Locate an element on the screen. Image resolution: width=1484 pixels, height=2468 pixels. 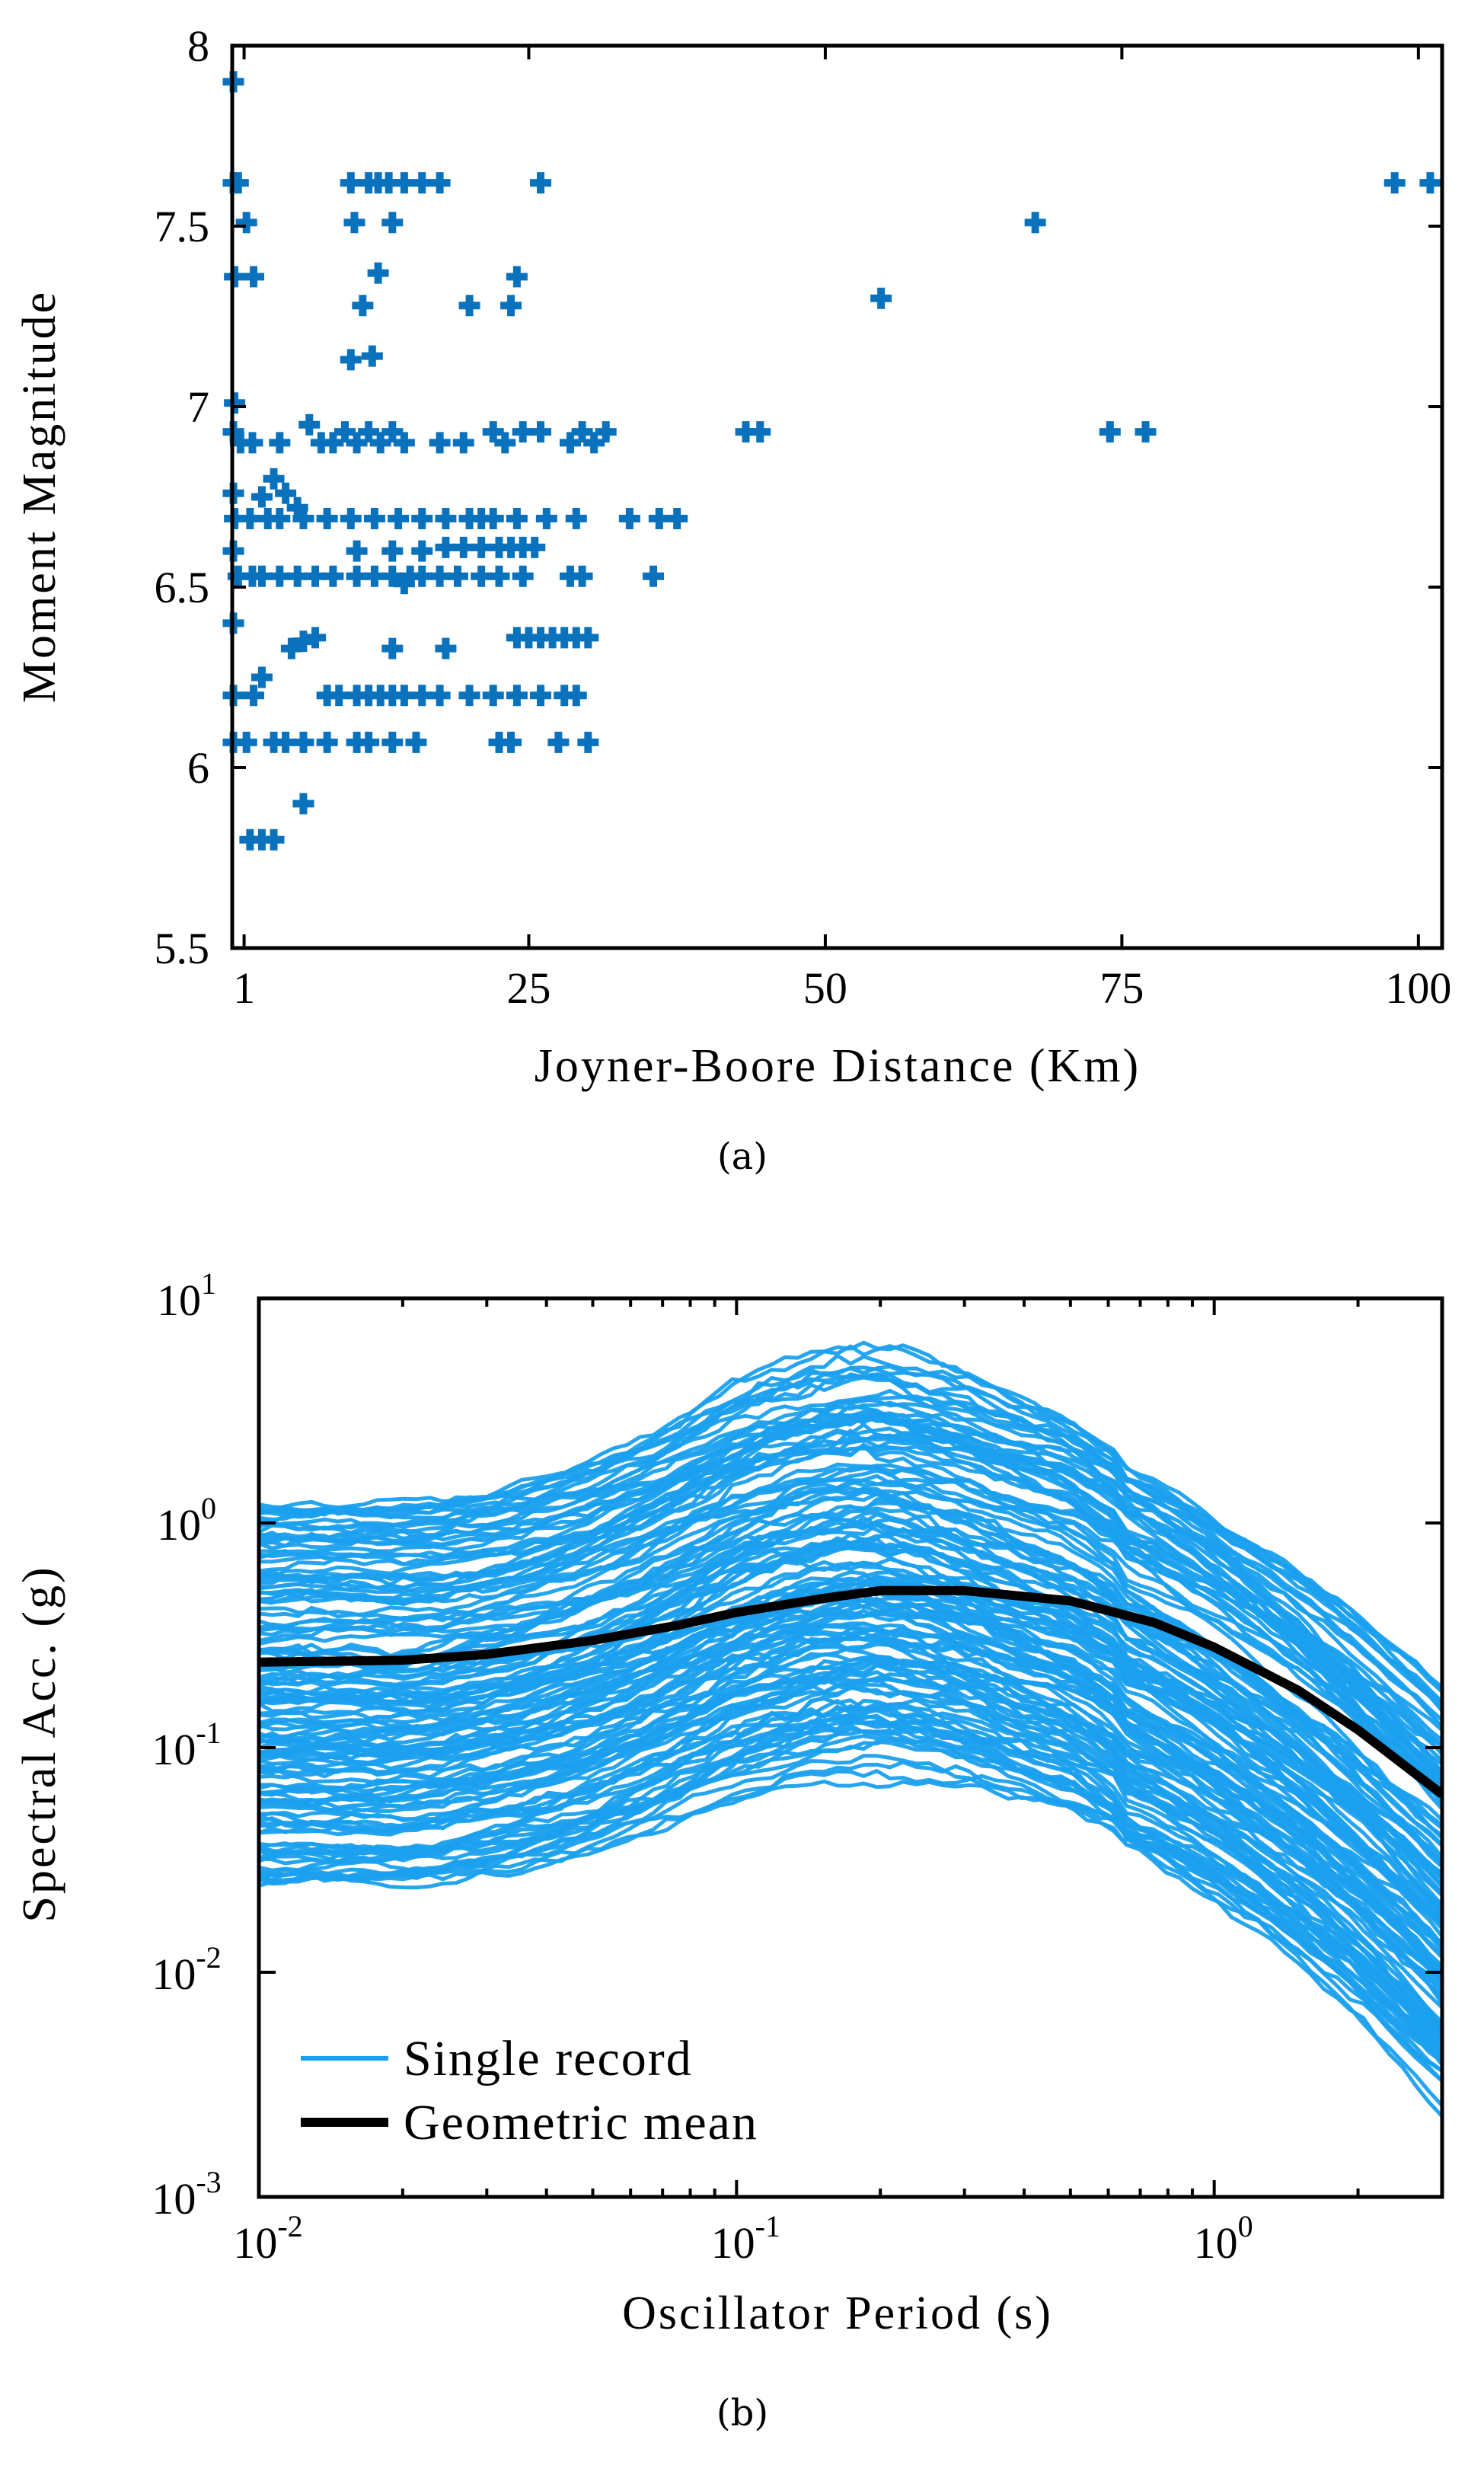
y-tick-label: 10⁰ is located at coordinates (186, 1520).